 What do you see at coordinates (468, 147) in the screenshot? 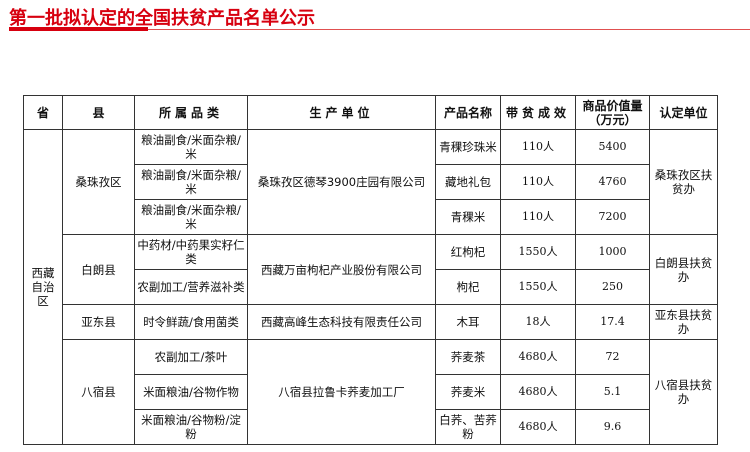
I see `product-cell: 青稞珍珠米` at bounding box center [468, 147].